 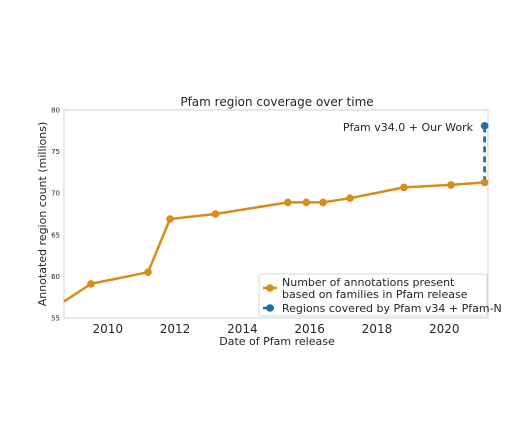 I want to click on legend-frame, so click(x=373, y=295).